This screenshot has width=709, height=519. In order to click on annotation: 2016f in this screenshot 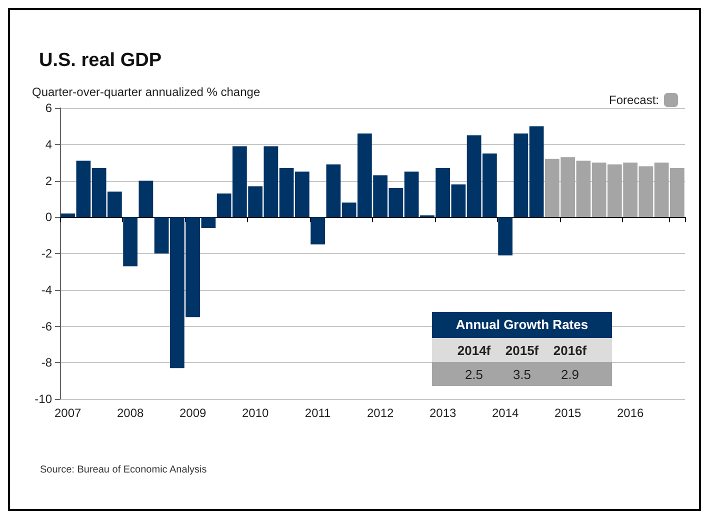, I will do `click(570, 350)`.